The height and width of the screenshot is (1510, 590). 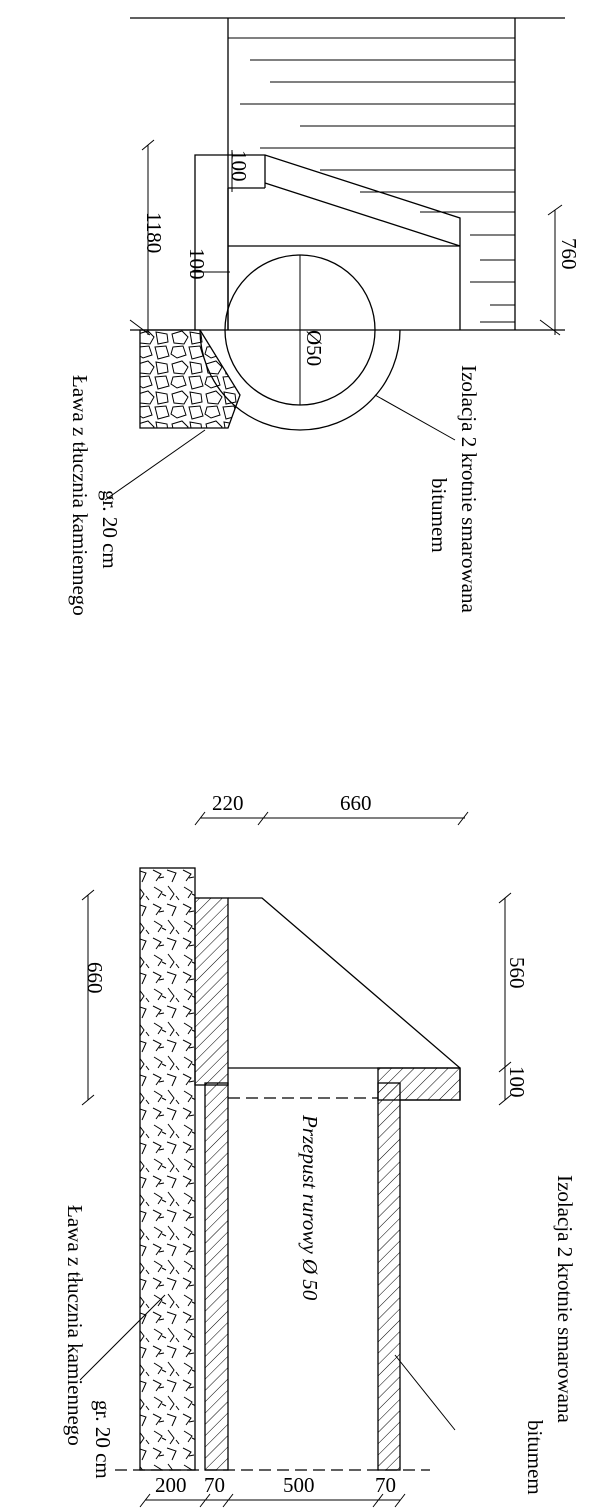 I want to click on fill-lines, so click(x=371, y=180).